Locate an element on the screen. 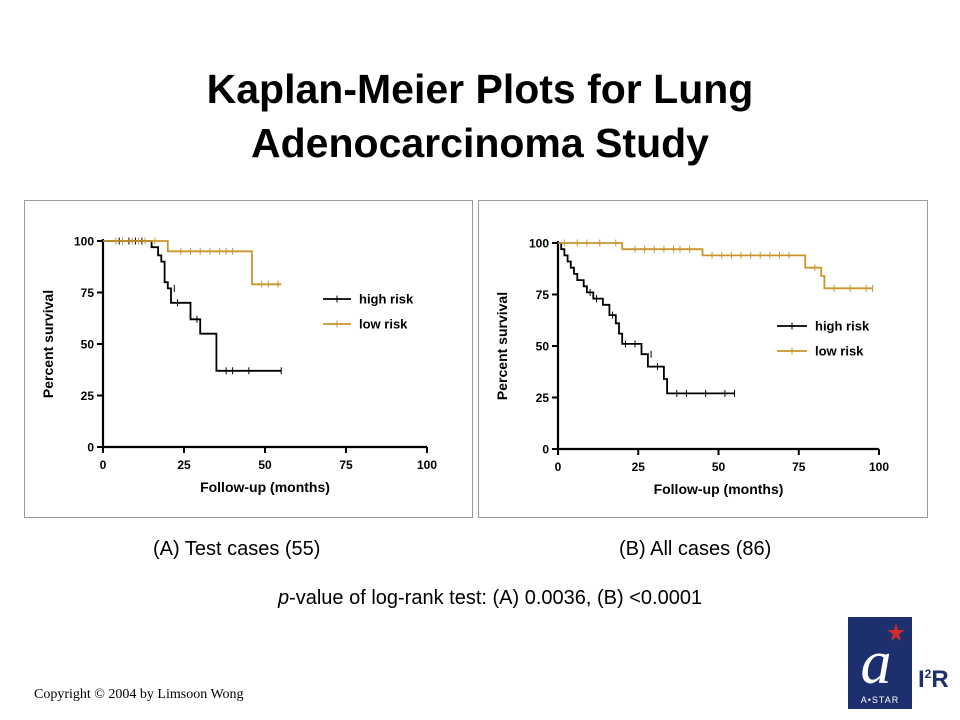 The image size is (960, 720). logo-mark: a is located at coordinates (876, 663).